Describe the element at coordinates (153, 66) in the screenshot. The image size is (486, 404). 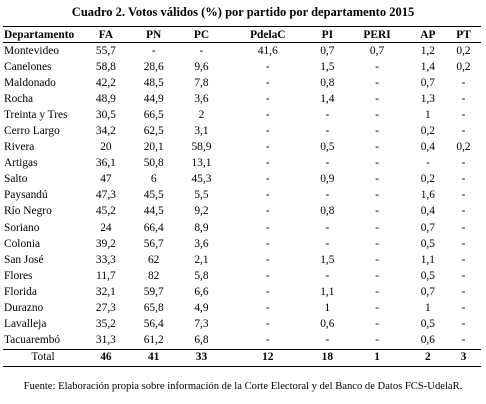
I see `cell-pn: 28,6` at that location.